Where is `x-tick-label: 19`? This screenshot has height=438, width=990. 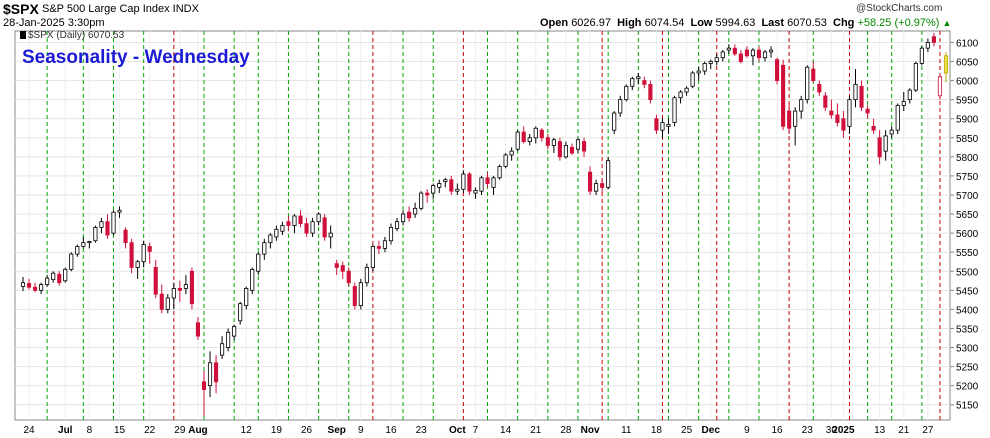
x-tick-label: 19 is located at coordinates (277, 430).